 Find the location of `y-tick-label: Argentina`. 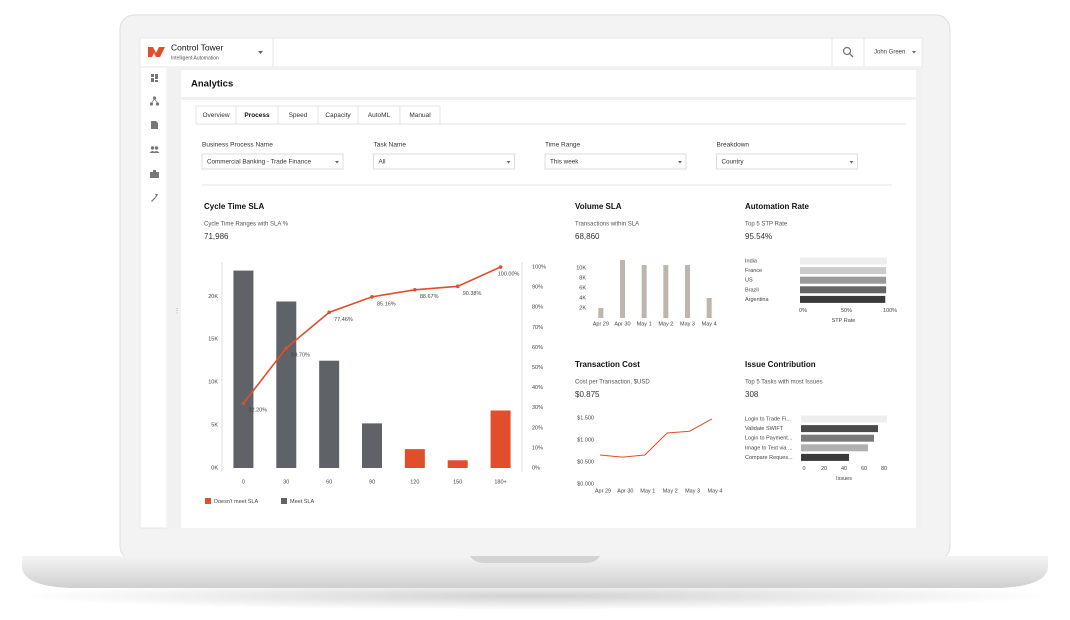

y-tick-label: Argentina is located at coordinates (757, 300).